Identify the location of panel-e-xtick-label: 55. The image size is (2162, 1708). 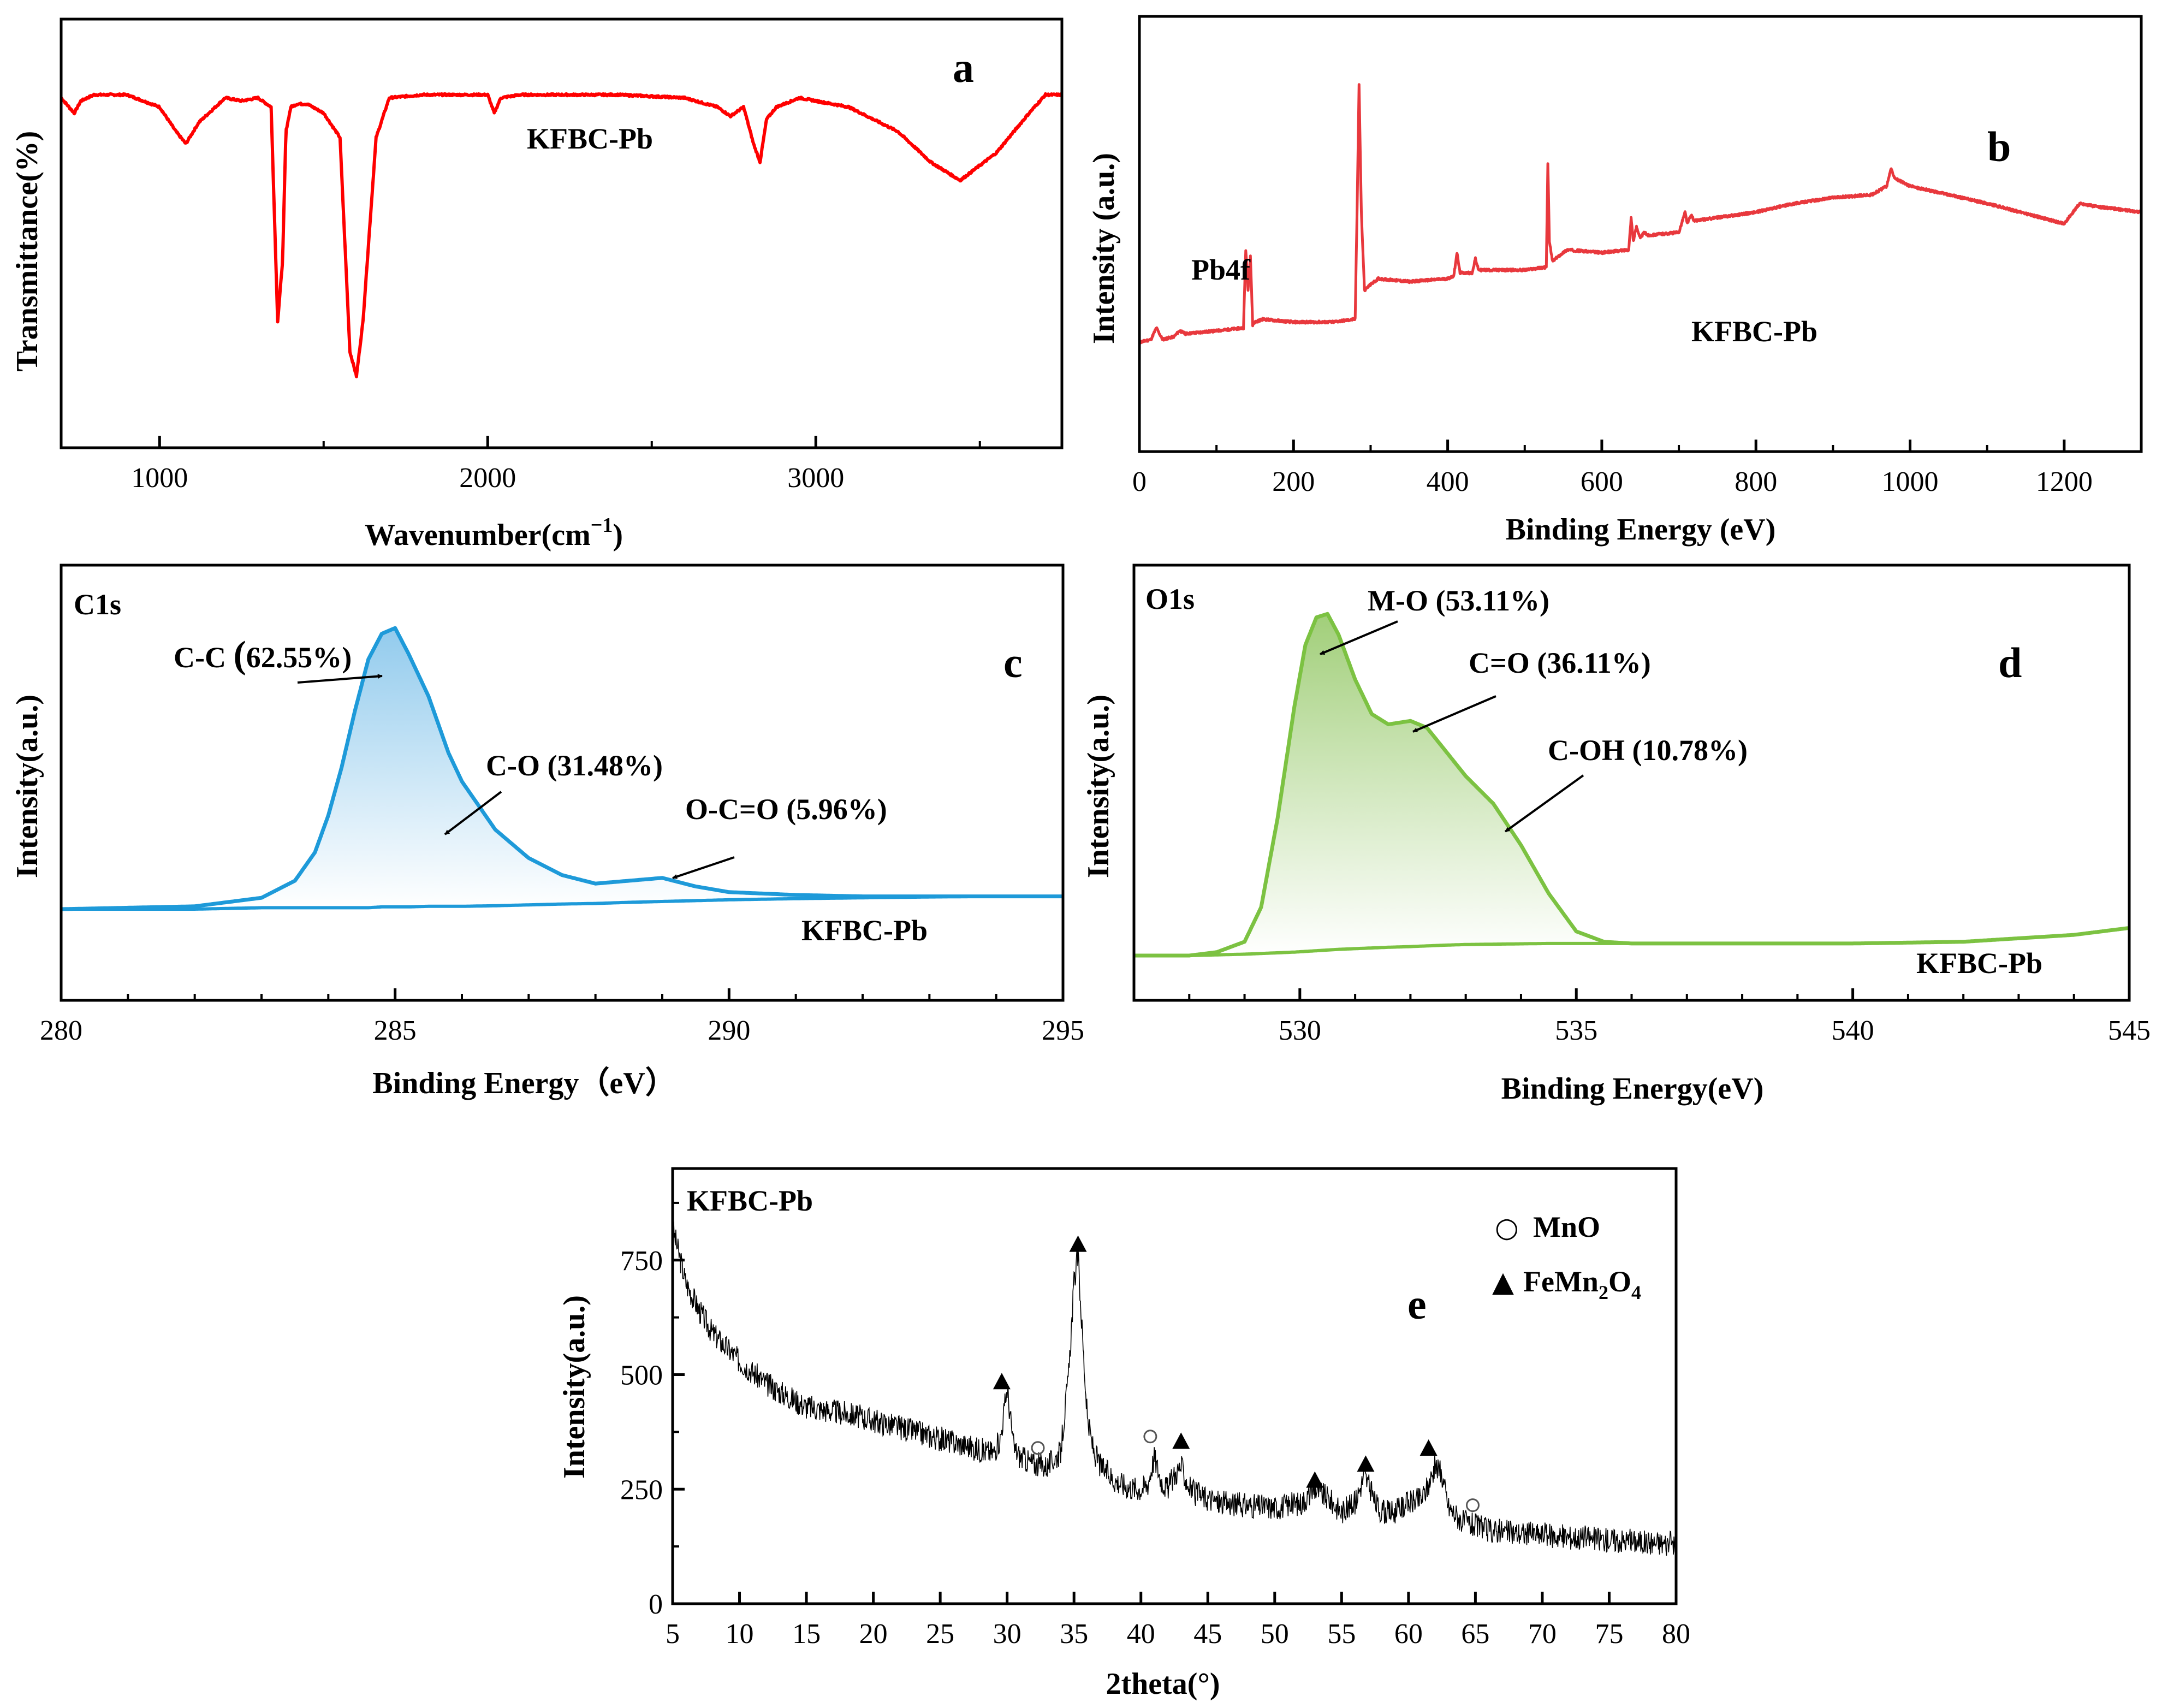
(1341, 1634).